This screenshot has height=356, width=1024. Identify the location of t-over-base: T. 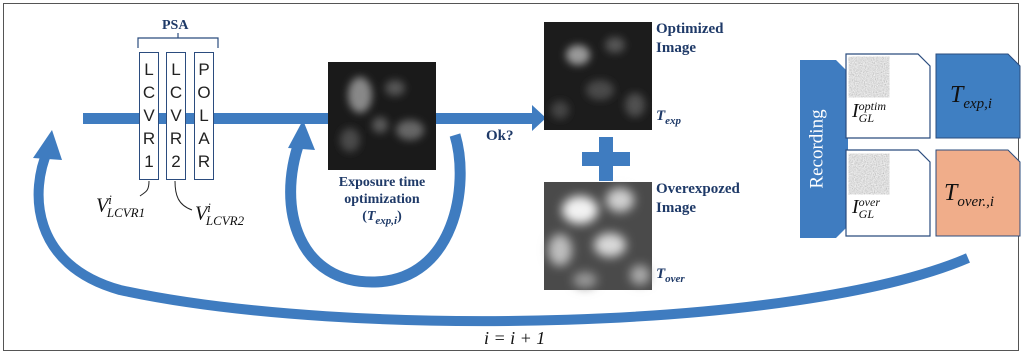
(661, 274).